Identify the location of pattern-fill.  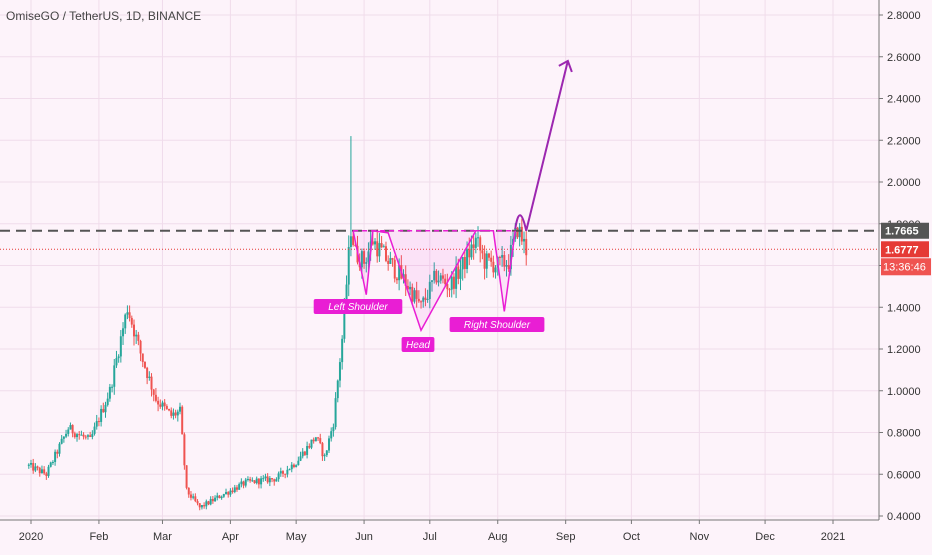
(434, 280).